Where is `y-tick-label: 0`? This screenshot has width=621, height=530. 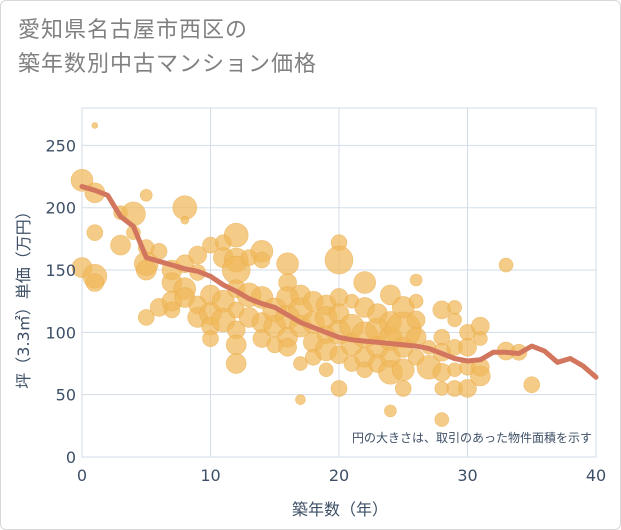
y-tick-label: 0 is located at coordinates (71, 457).